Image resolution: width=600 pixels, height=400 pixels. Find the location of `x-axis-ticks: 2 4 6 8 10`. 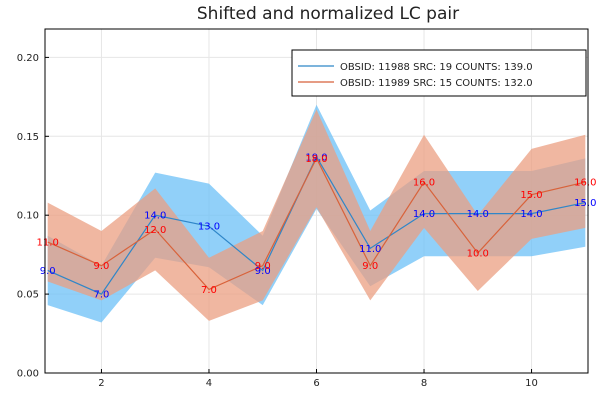

x-axis-ticks: 2 4 6 8 10 is located at coordinates (318, 379).